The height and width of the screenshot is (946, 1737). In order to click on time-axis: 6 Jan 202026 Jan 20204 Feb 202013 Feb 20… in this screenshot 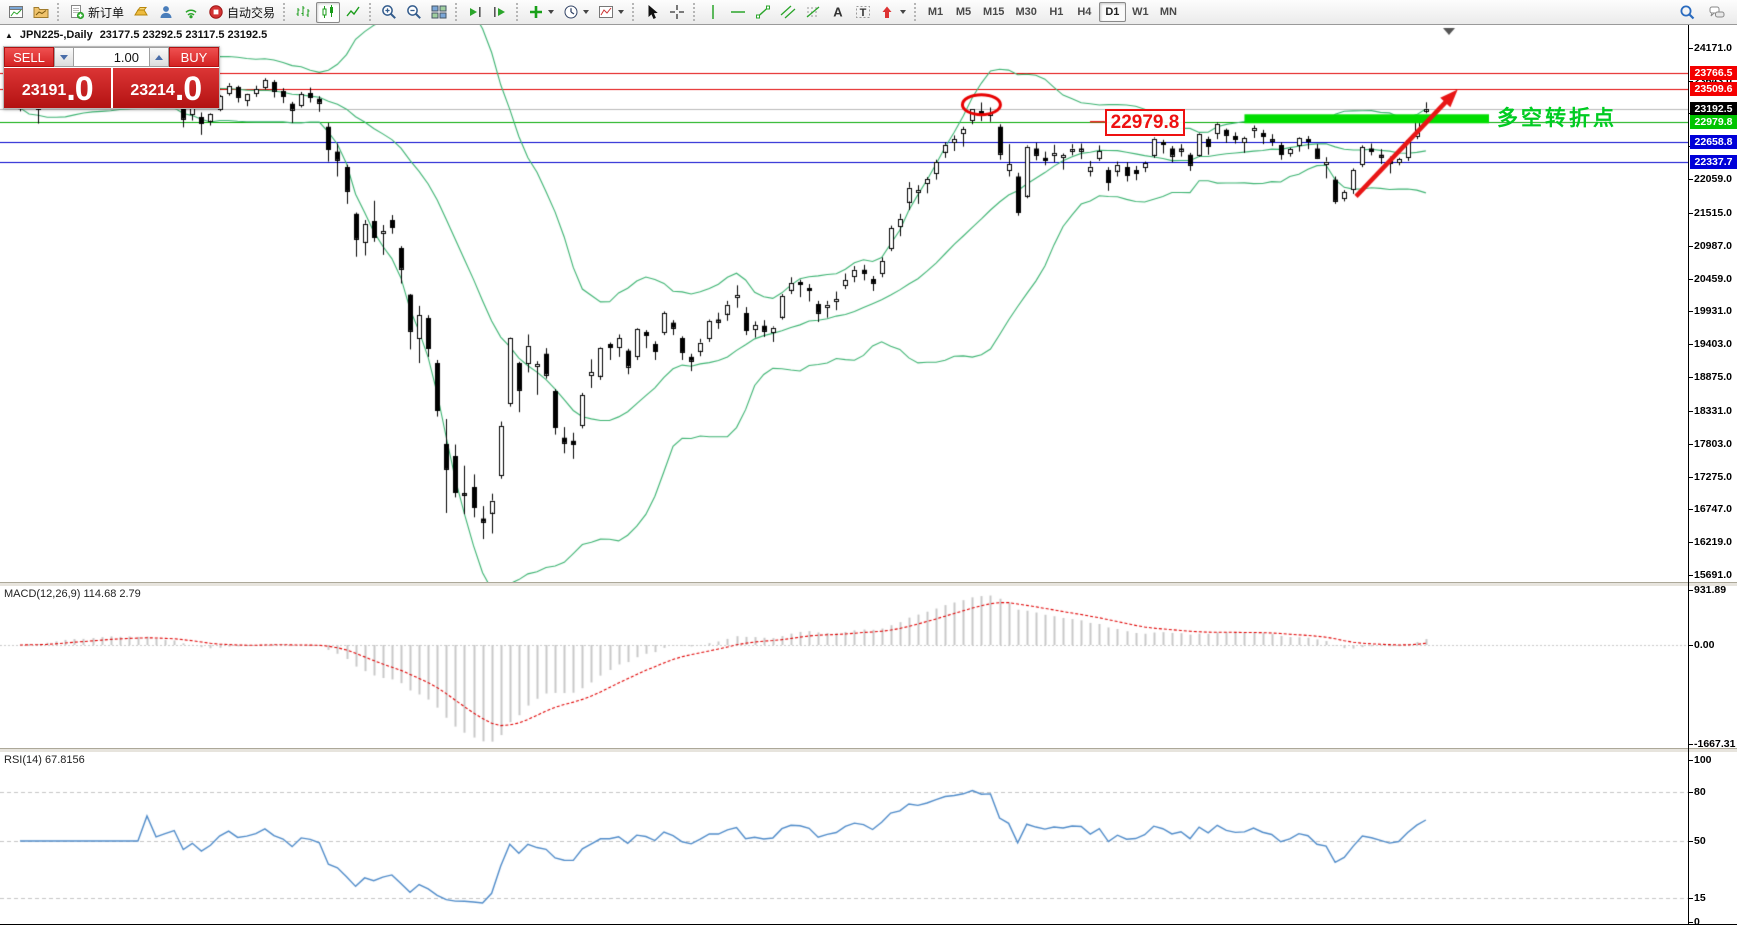, I will do `click(868, 935)`.